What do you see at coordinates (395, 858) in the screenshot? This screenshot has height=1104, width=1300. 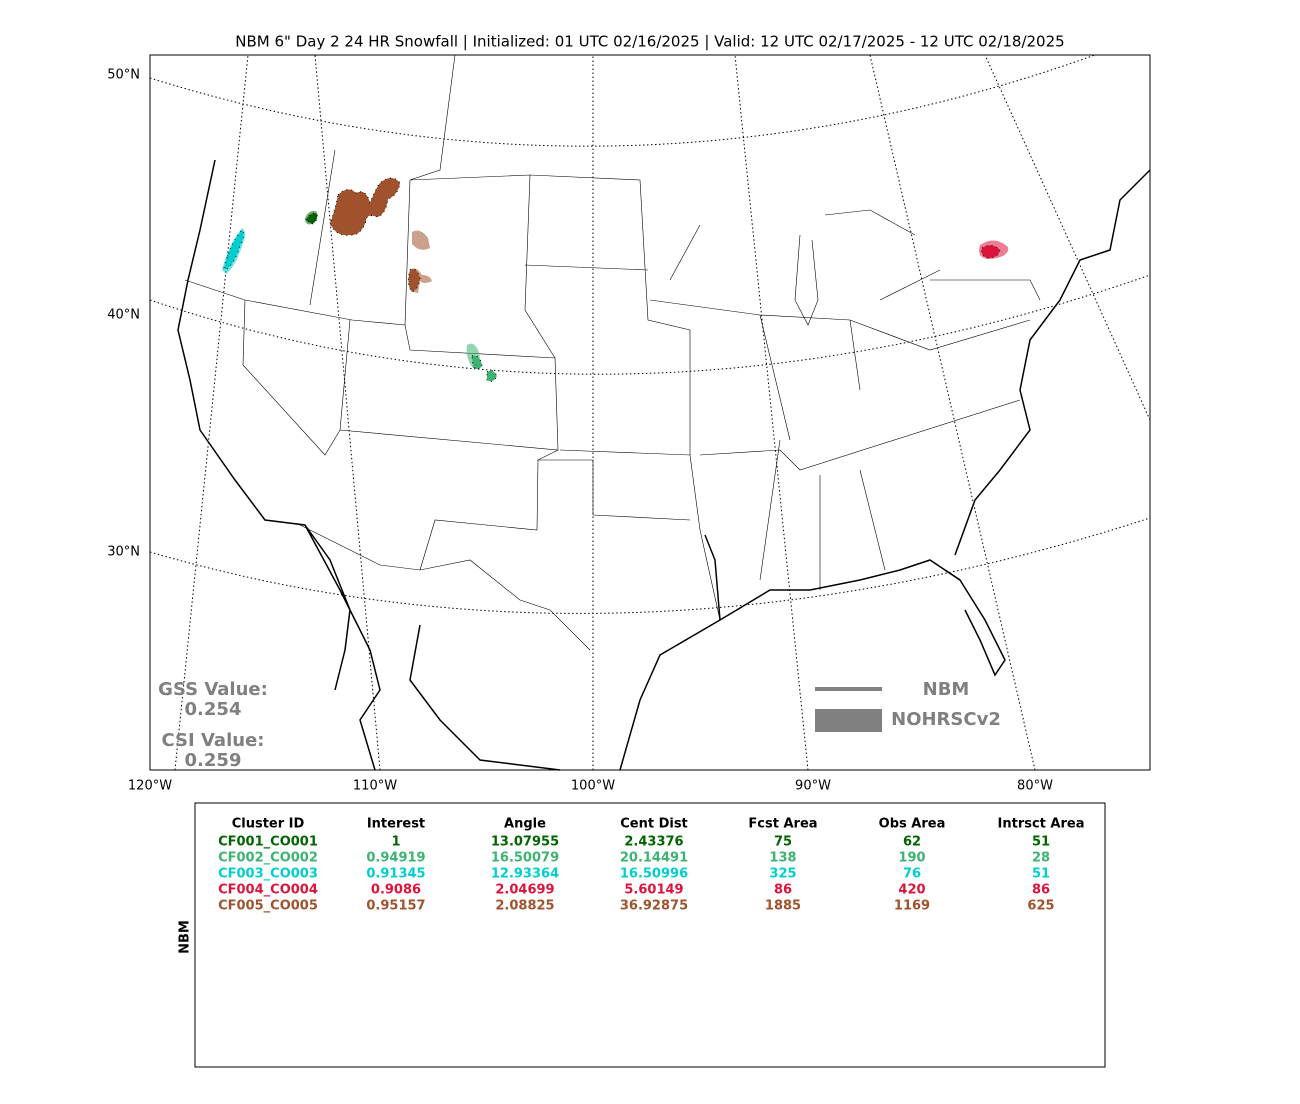 I see `table-cell: 0.94919` at bounding box center [395, 858].